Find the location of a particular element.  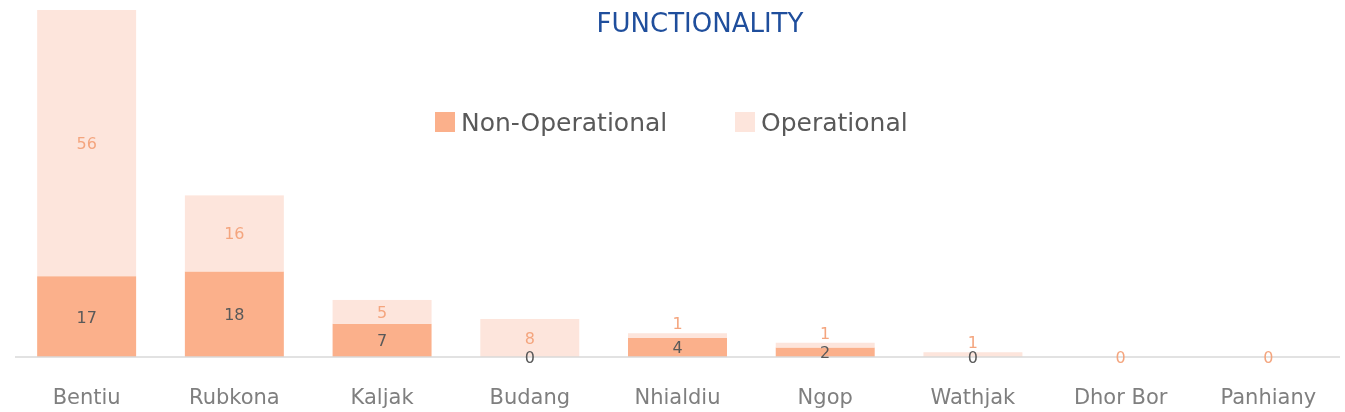

data-label: 5 is located at coordinates (382, 312).